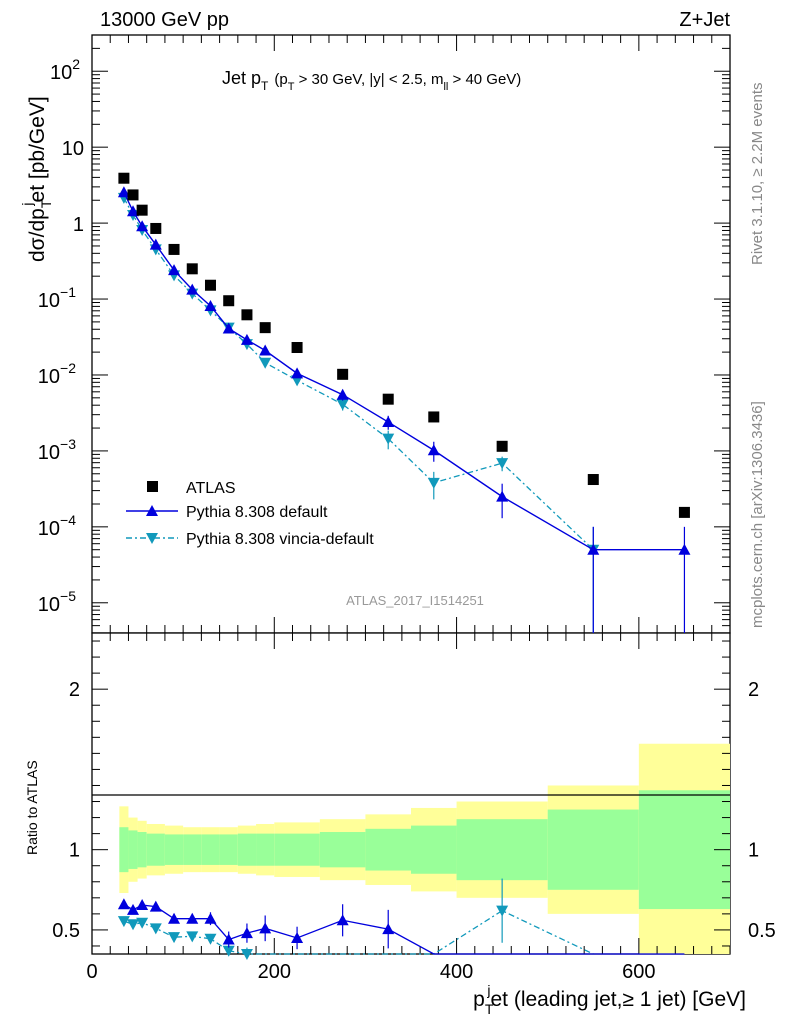  I want to click on y-main-tick-label: 10⁻⁴, so click(57, 526).